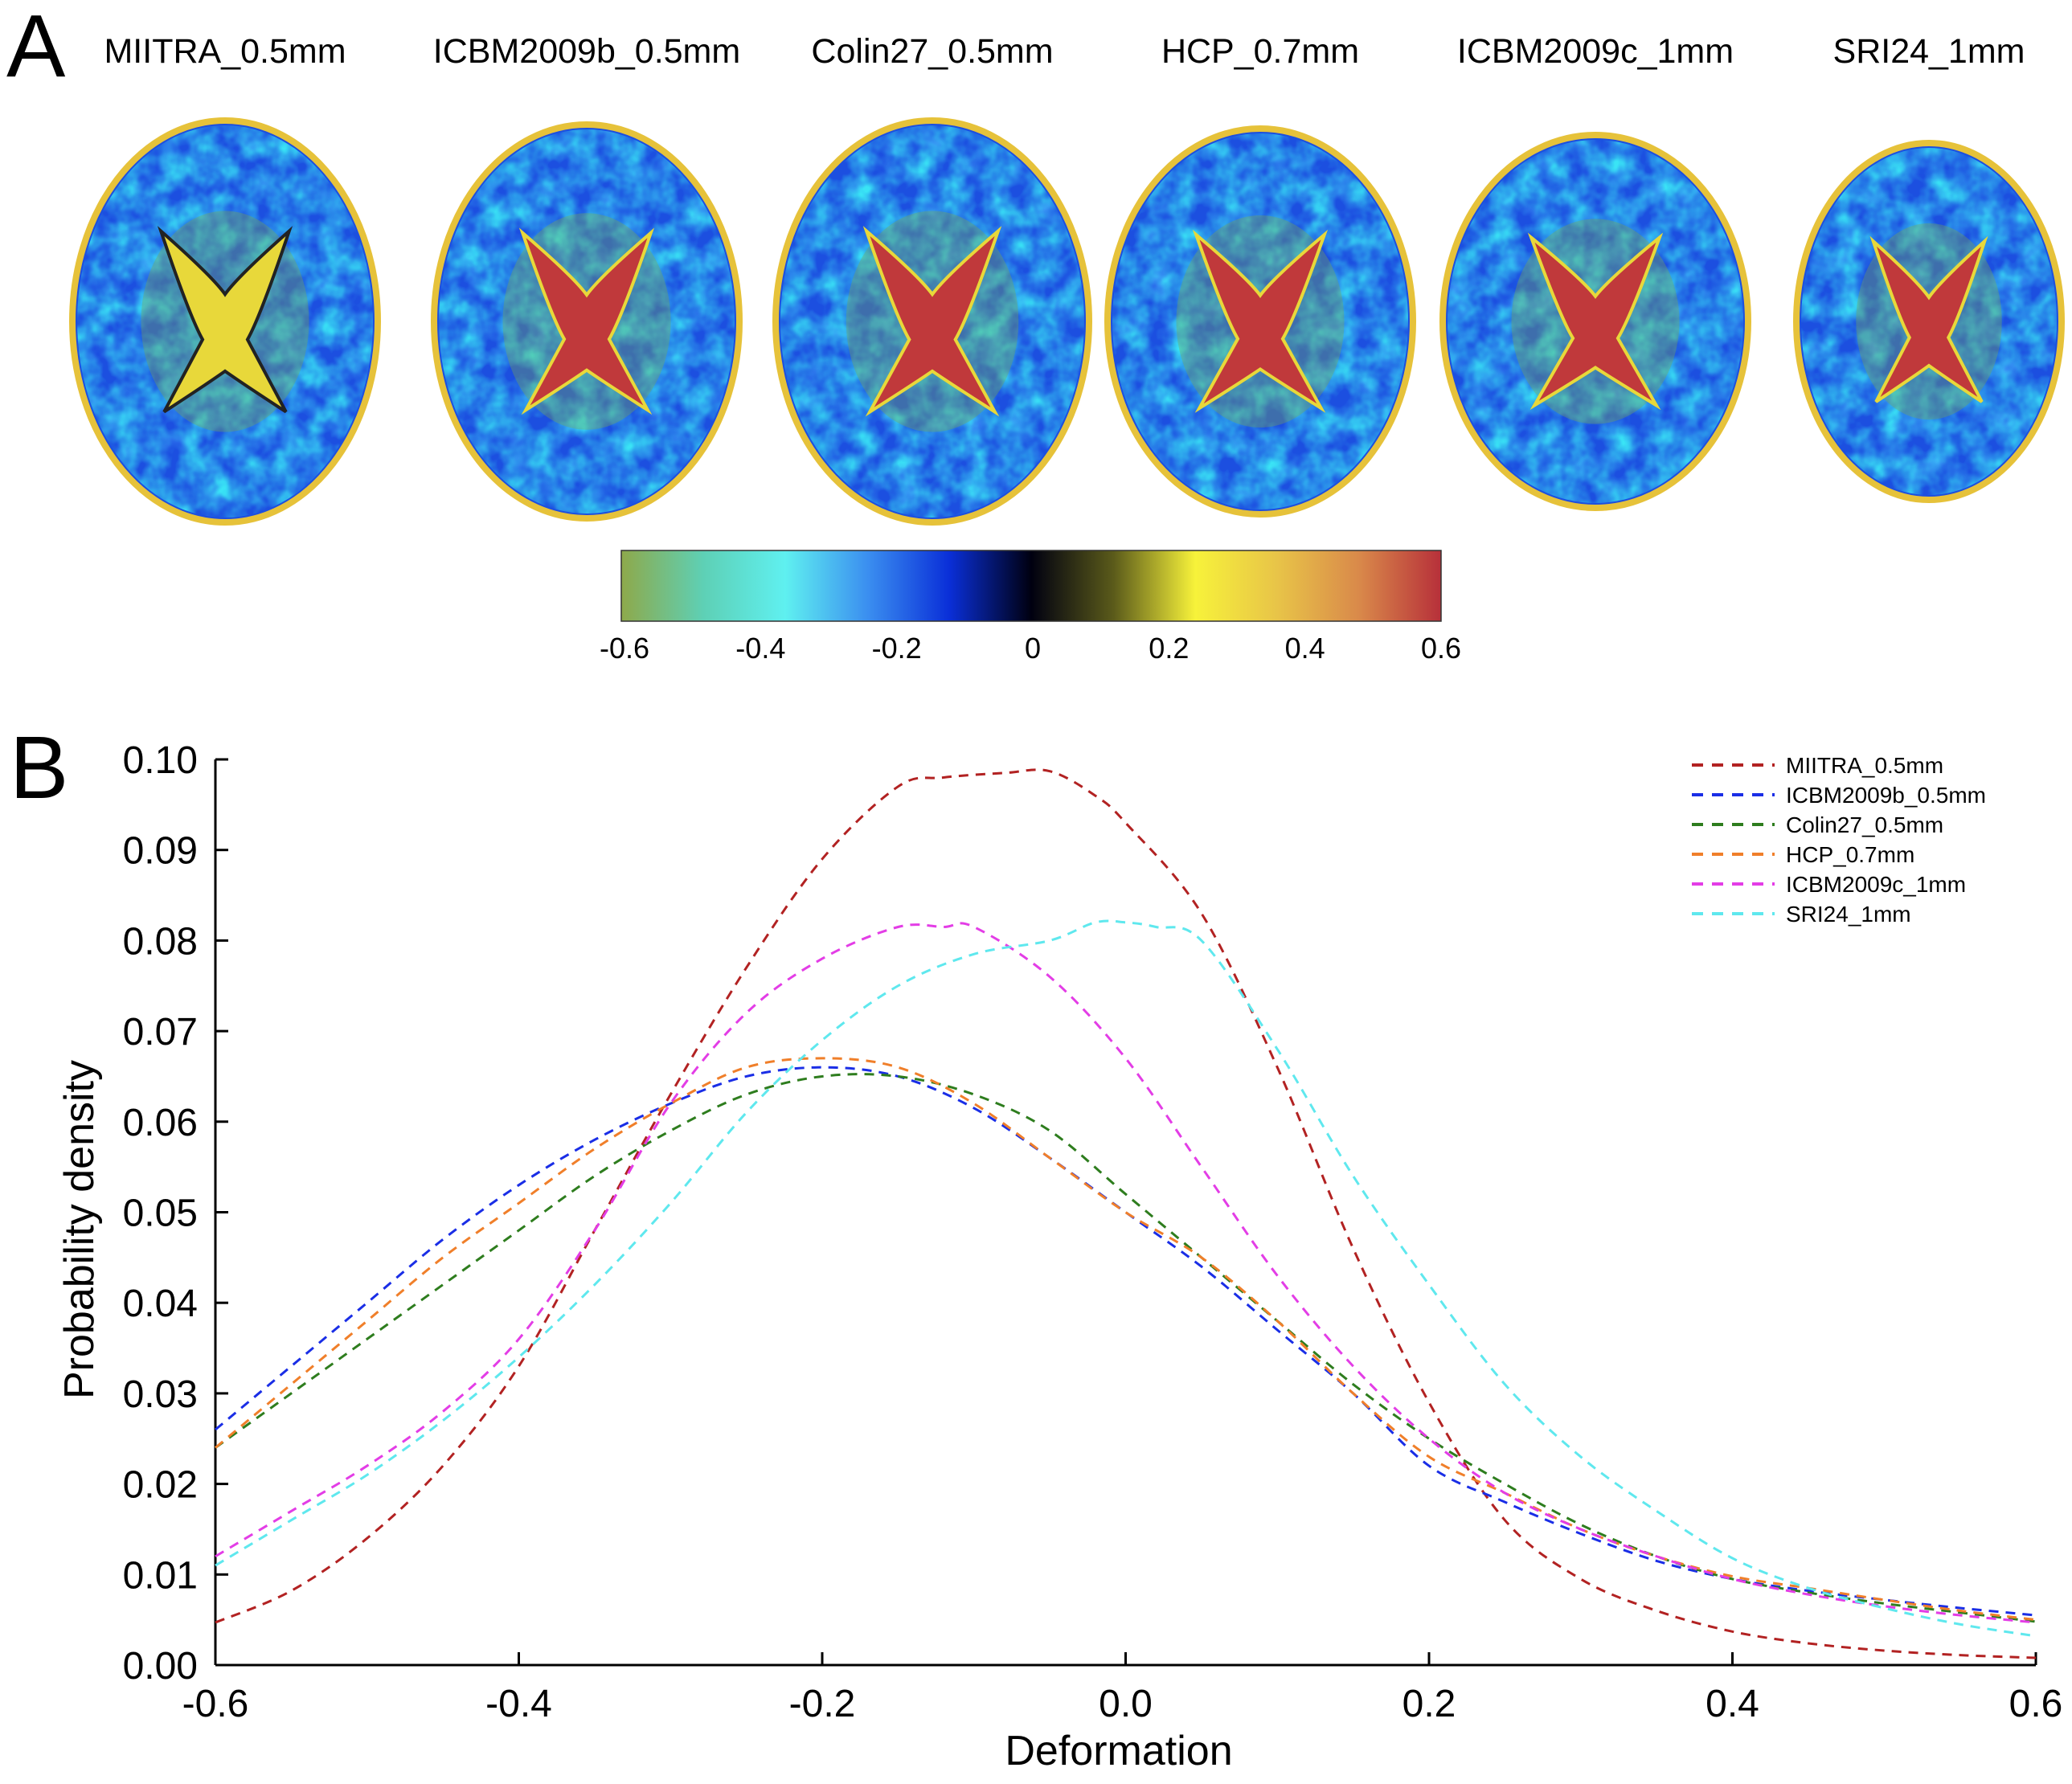  What do you see at coordinates (822, 1704) in the screenshot?
I see `x-tick-label: -0.2` at bounding box center [822, 1704].